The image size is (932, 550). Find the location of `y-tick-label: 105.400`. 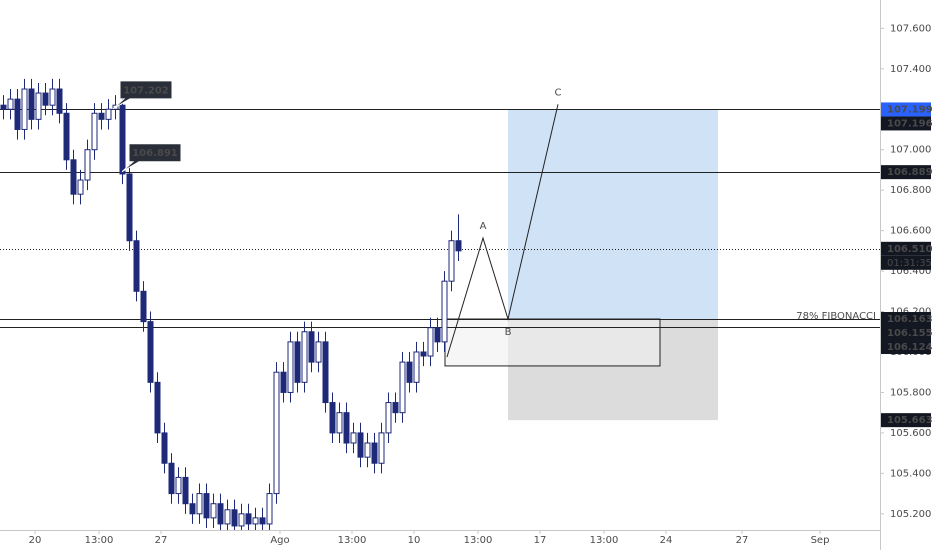

y-tick-label: 105.400 is located at coordinates (910, 473).